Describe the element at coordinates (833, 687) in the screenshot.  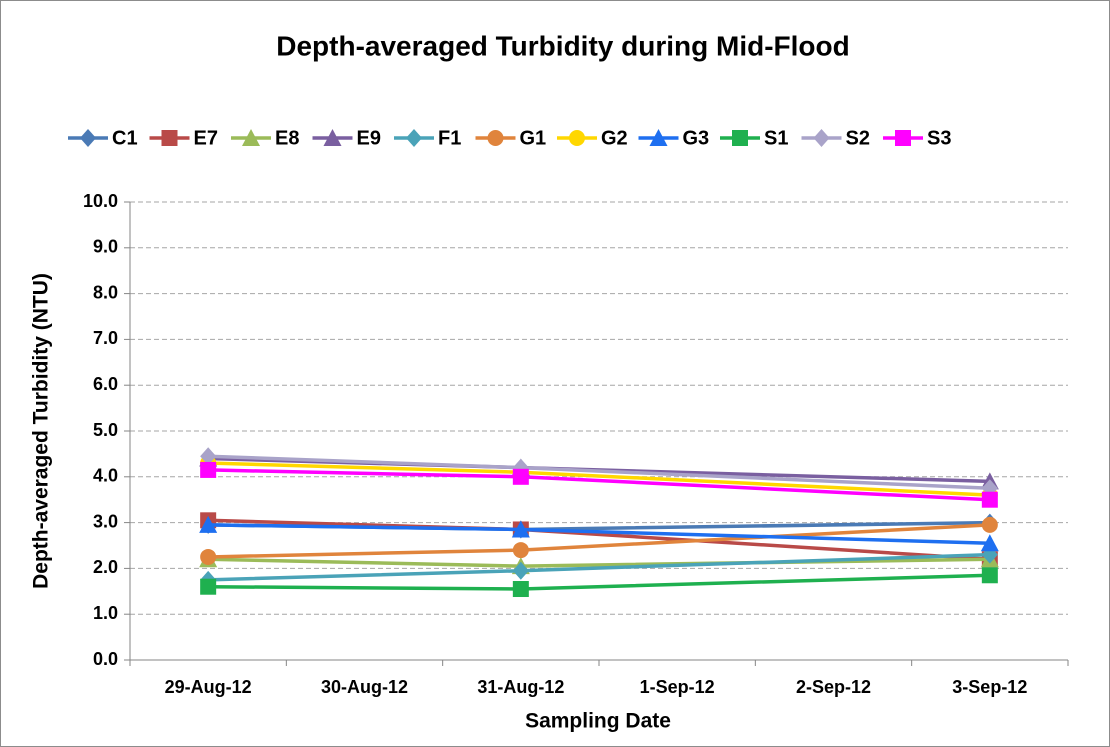
I see `x-tick-label: 2-Sep-12` at that location.